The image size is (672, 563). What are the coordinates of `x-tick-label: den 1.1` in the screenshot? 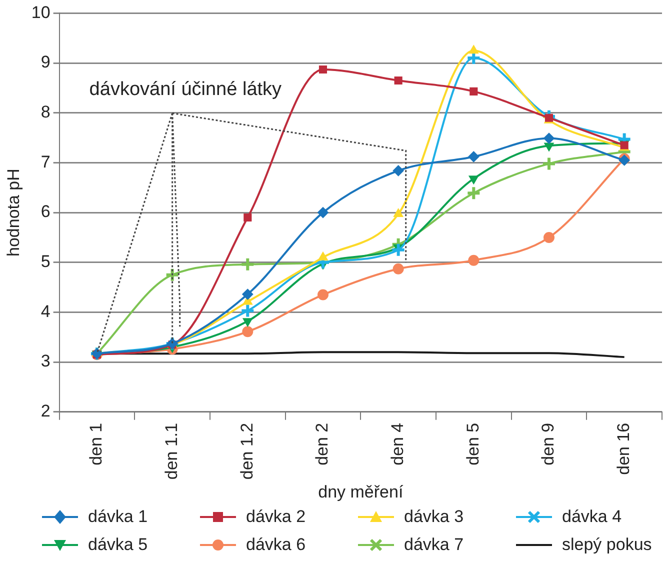 It's located at (171, 451).